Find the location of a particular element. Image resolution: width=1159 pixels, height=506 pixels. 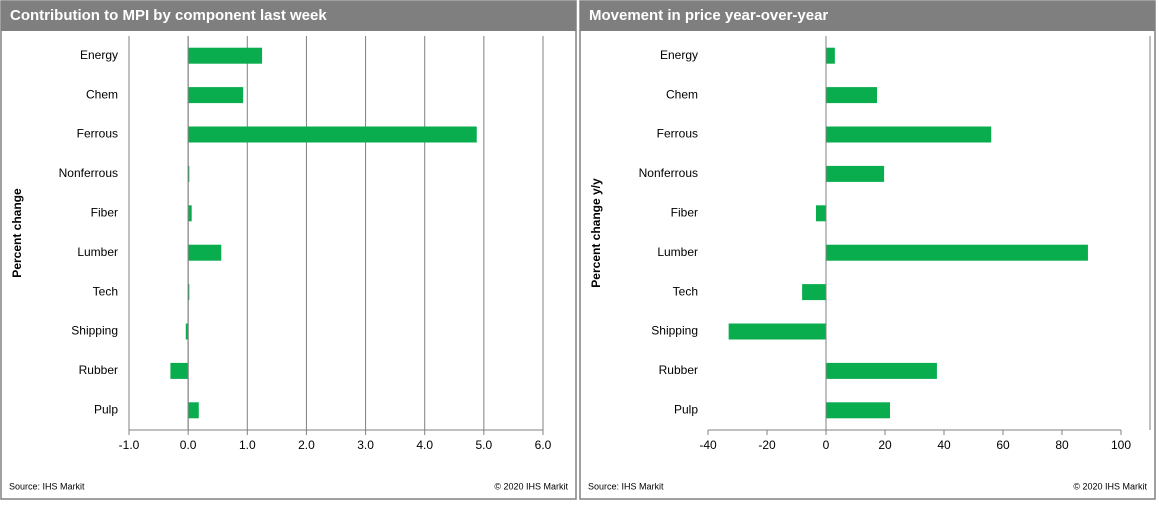

x-tick-label: 20 is located at coordinates (885, 445).